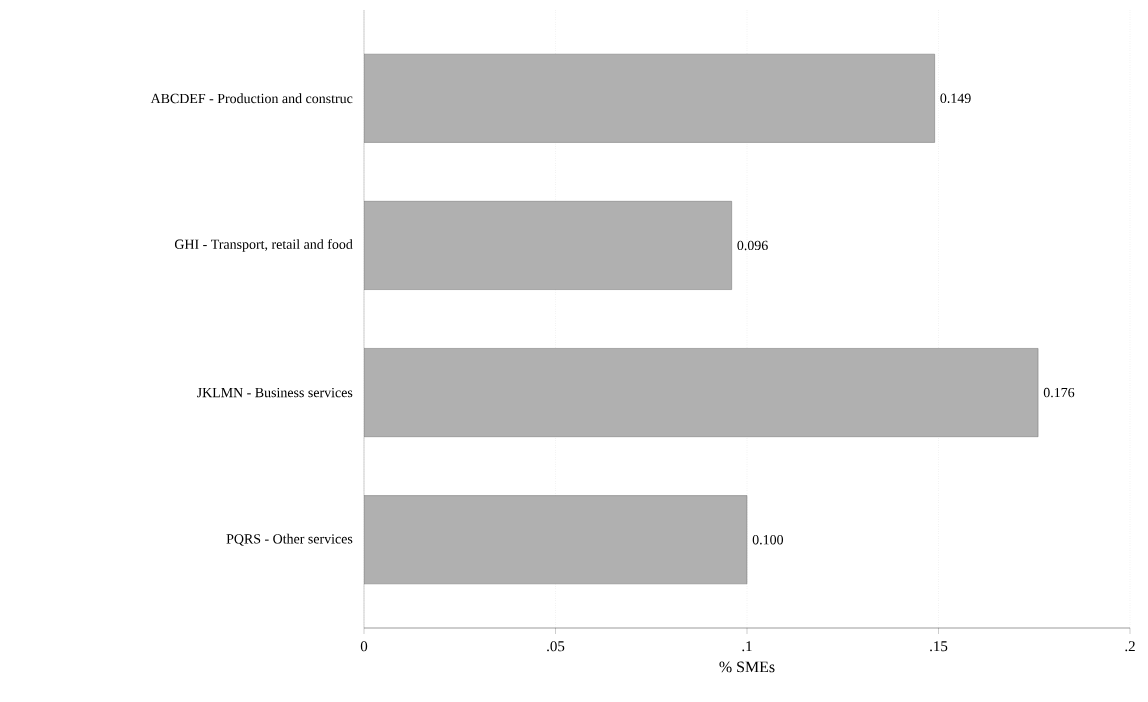 This screenshot has width=1148, height=702. Describe the element at coordinates (939, 646) in the screenshot. I see `x-tick-label: .15` at that location.